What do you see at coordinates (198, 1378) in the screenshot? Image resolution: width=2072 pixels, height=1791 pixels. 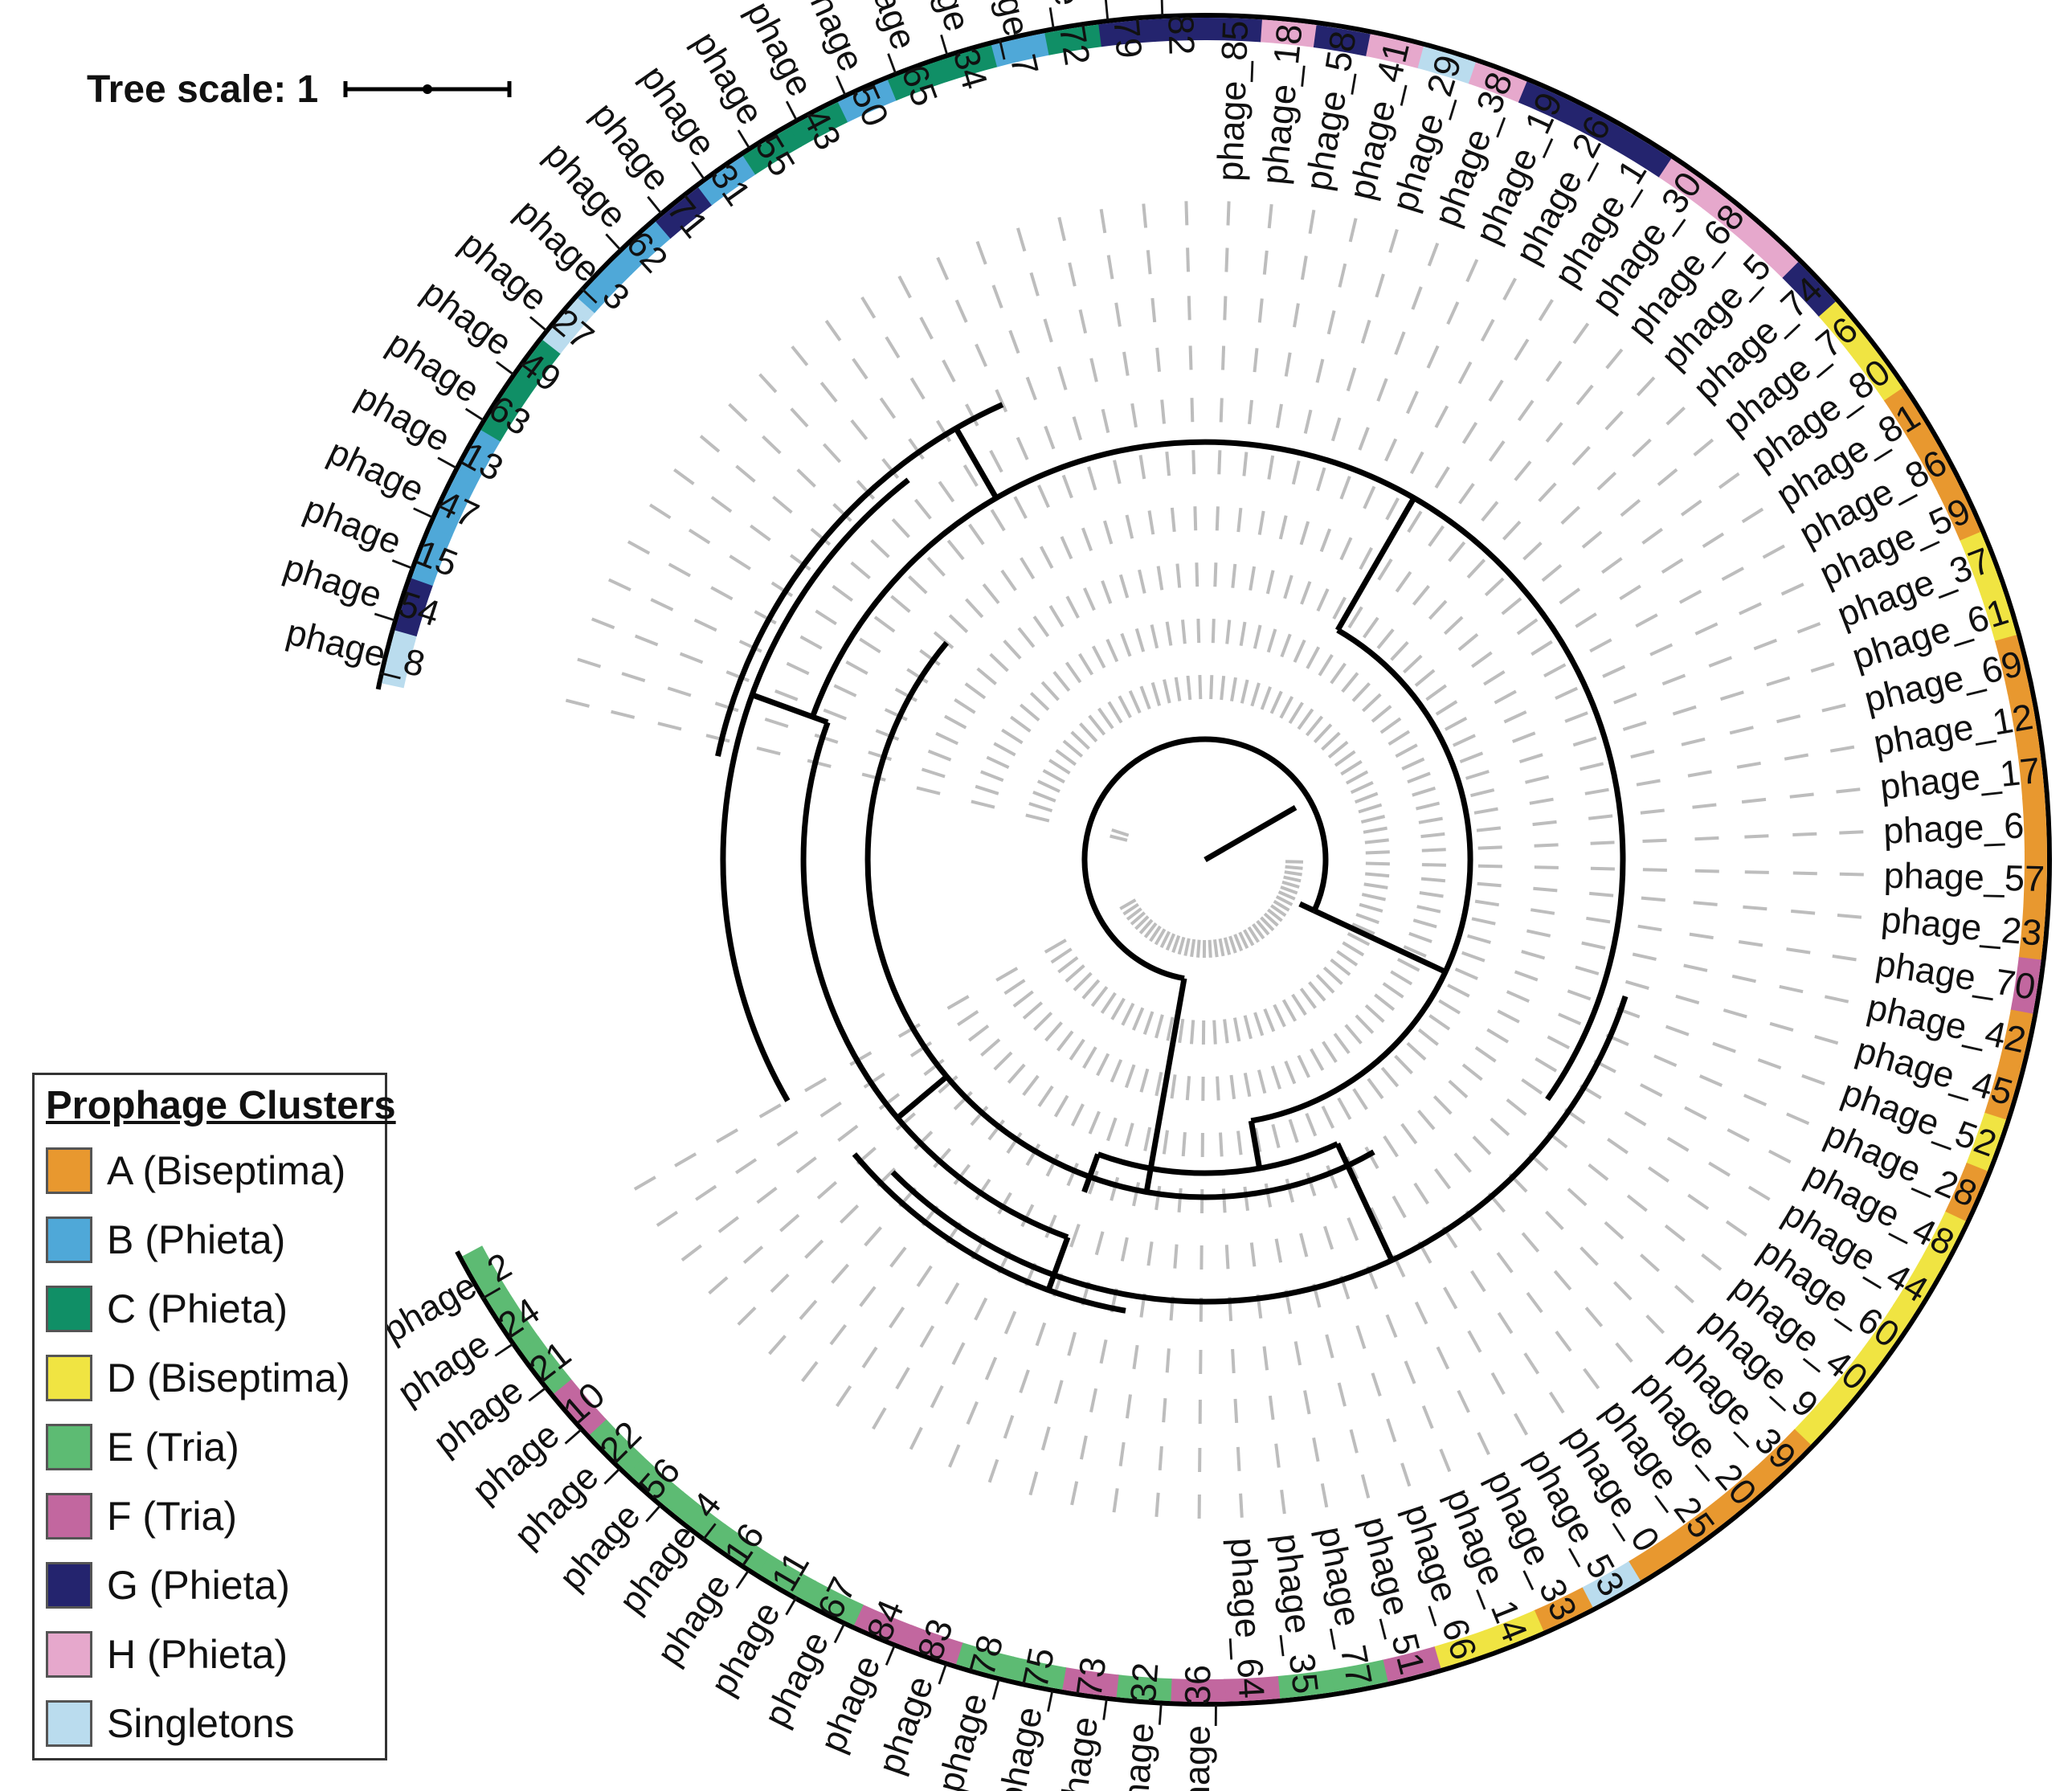 I see `legend-item-d: D (Biseptima)` at bounding box center [198, 1378].